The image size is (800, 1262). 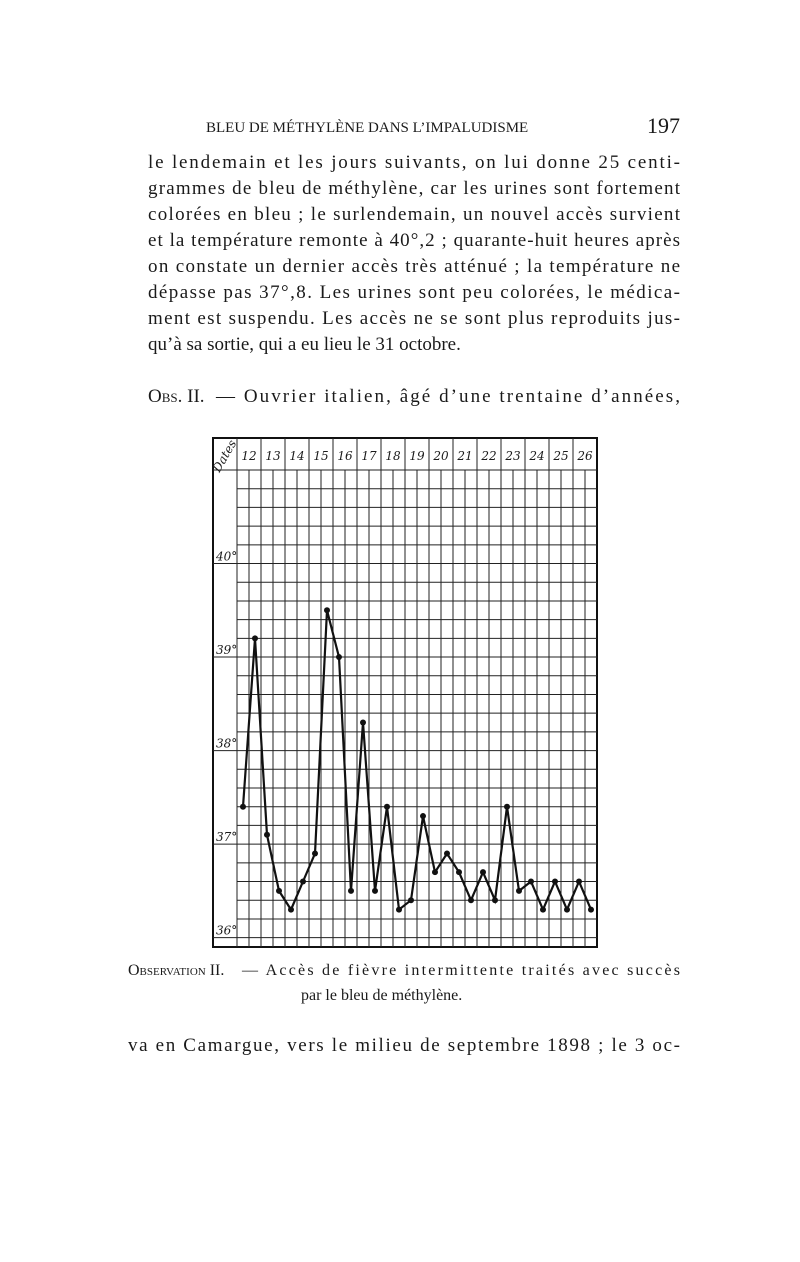 What do you see at coordinates (226, 650) in the screenshot?
I see `y-tick-label: 39°` at bounding box center [226, 650].